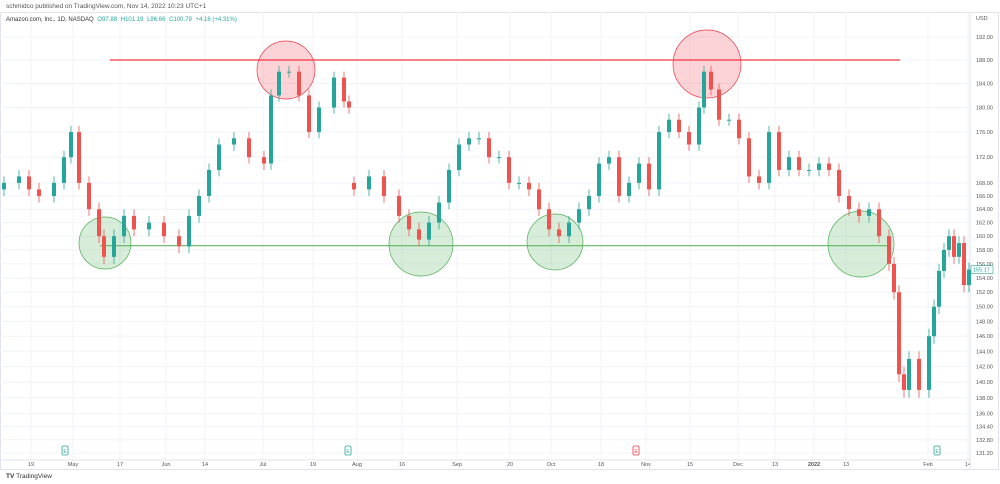  What do you see at coordinates (457, 465) in the screenshot?
I see `x-tick-label: Sep` at bounding box center [457, 465].